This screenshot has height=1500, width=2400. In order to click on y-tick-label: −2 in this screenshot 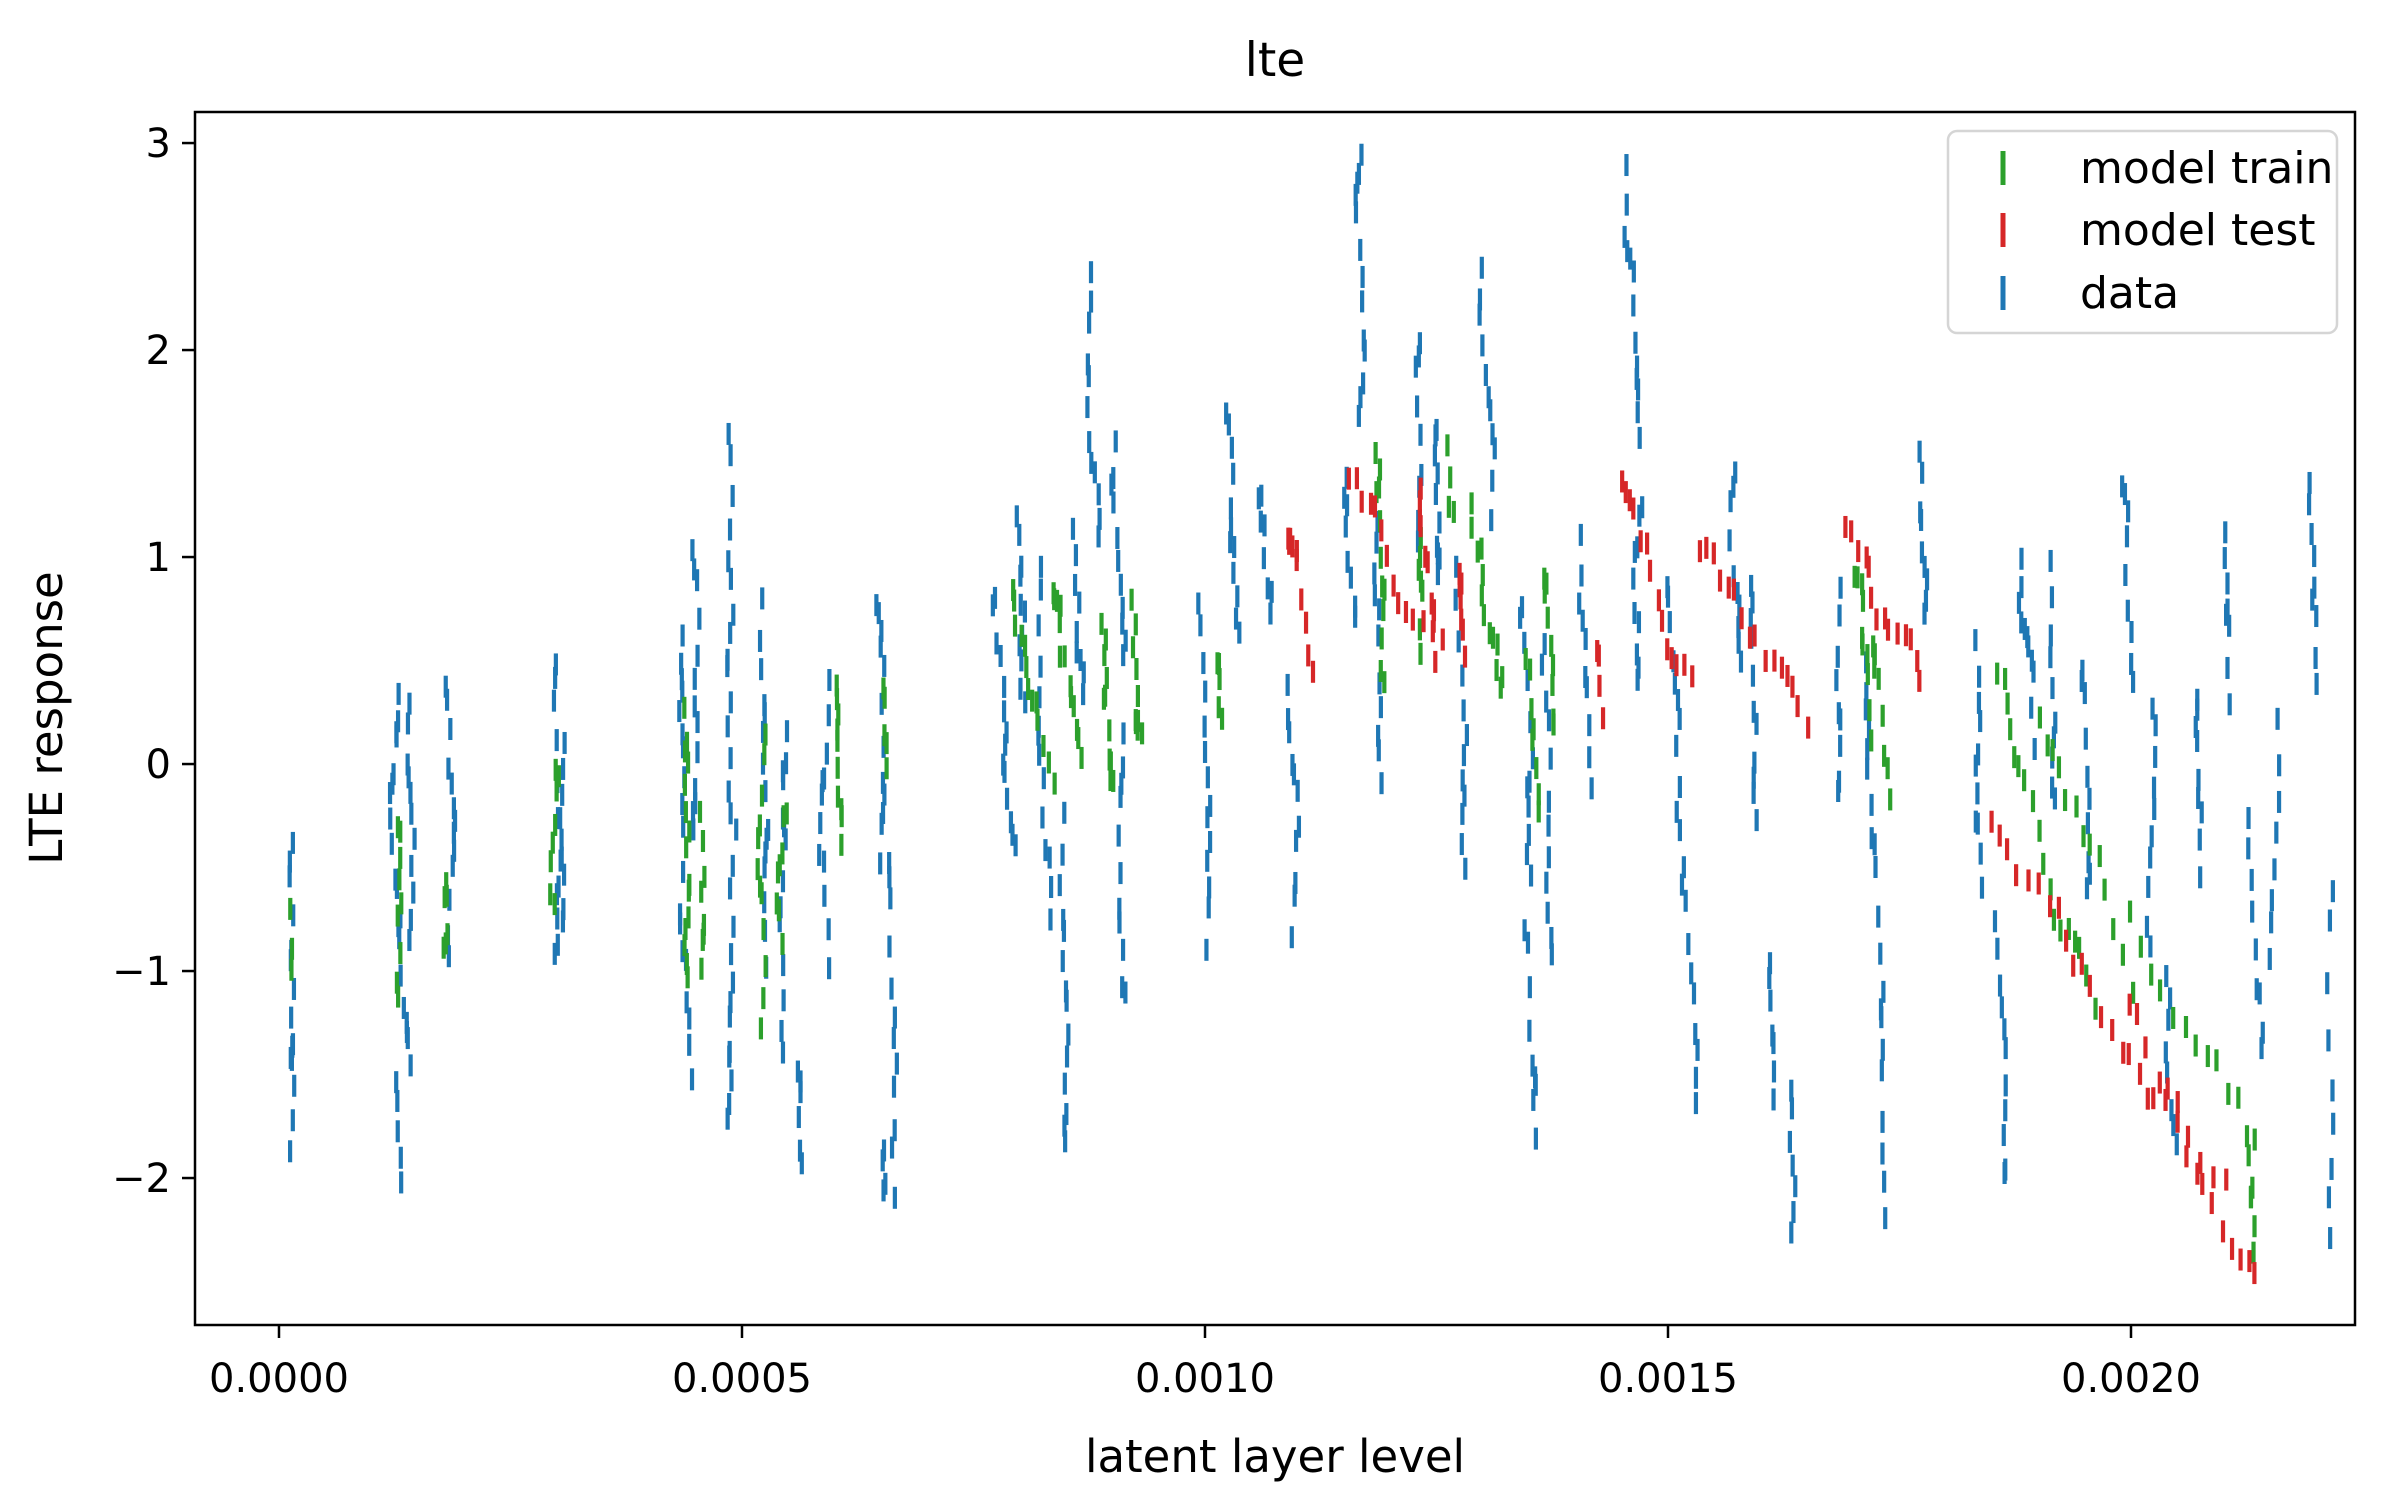, I will do `click(141, 1179)`.